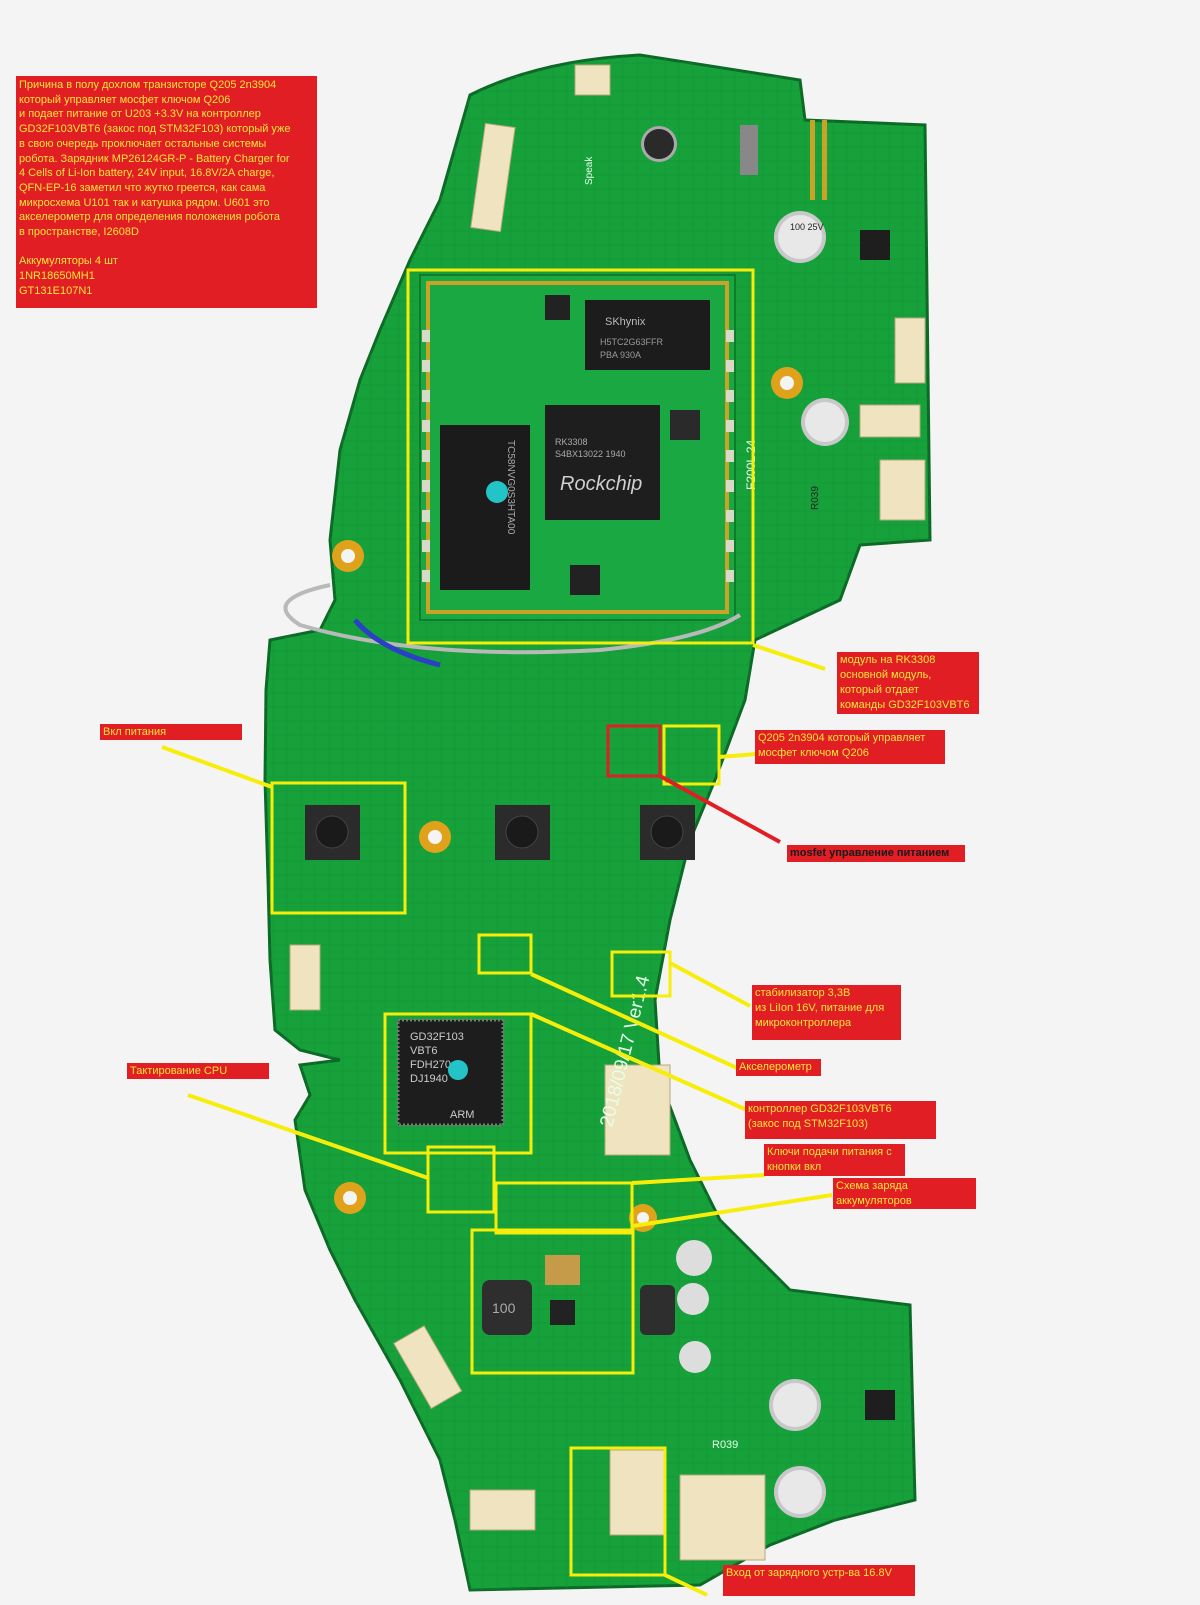  I want to click on leader-mcu, so click(639, 1062).